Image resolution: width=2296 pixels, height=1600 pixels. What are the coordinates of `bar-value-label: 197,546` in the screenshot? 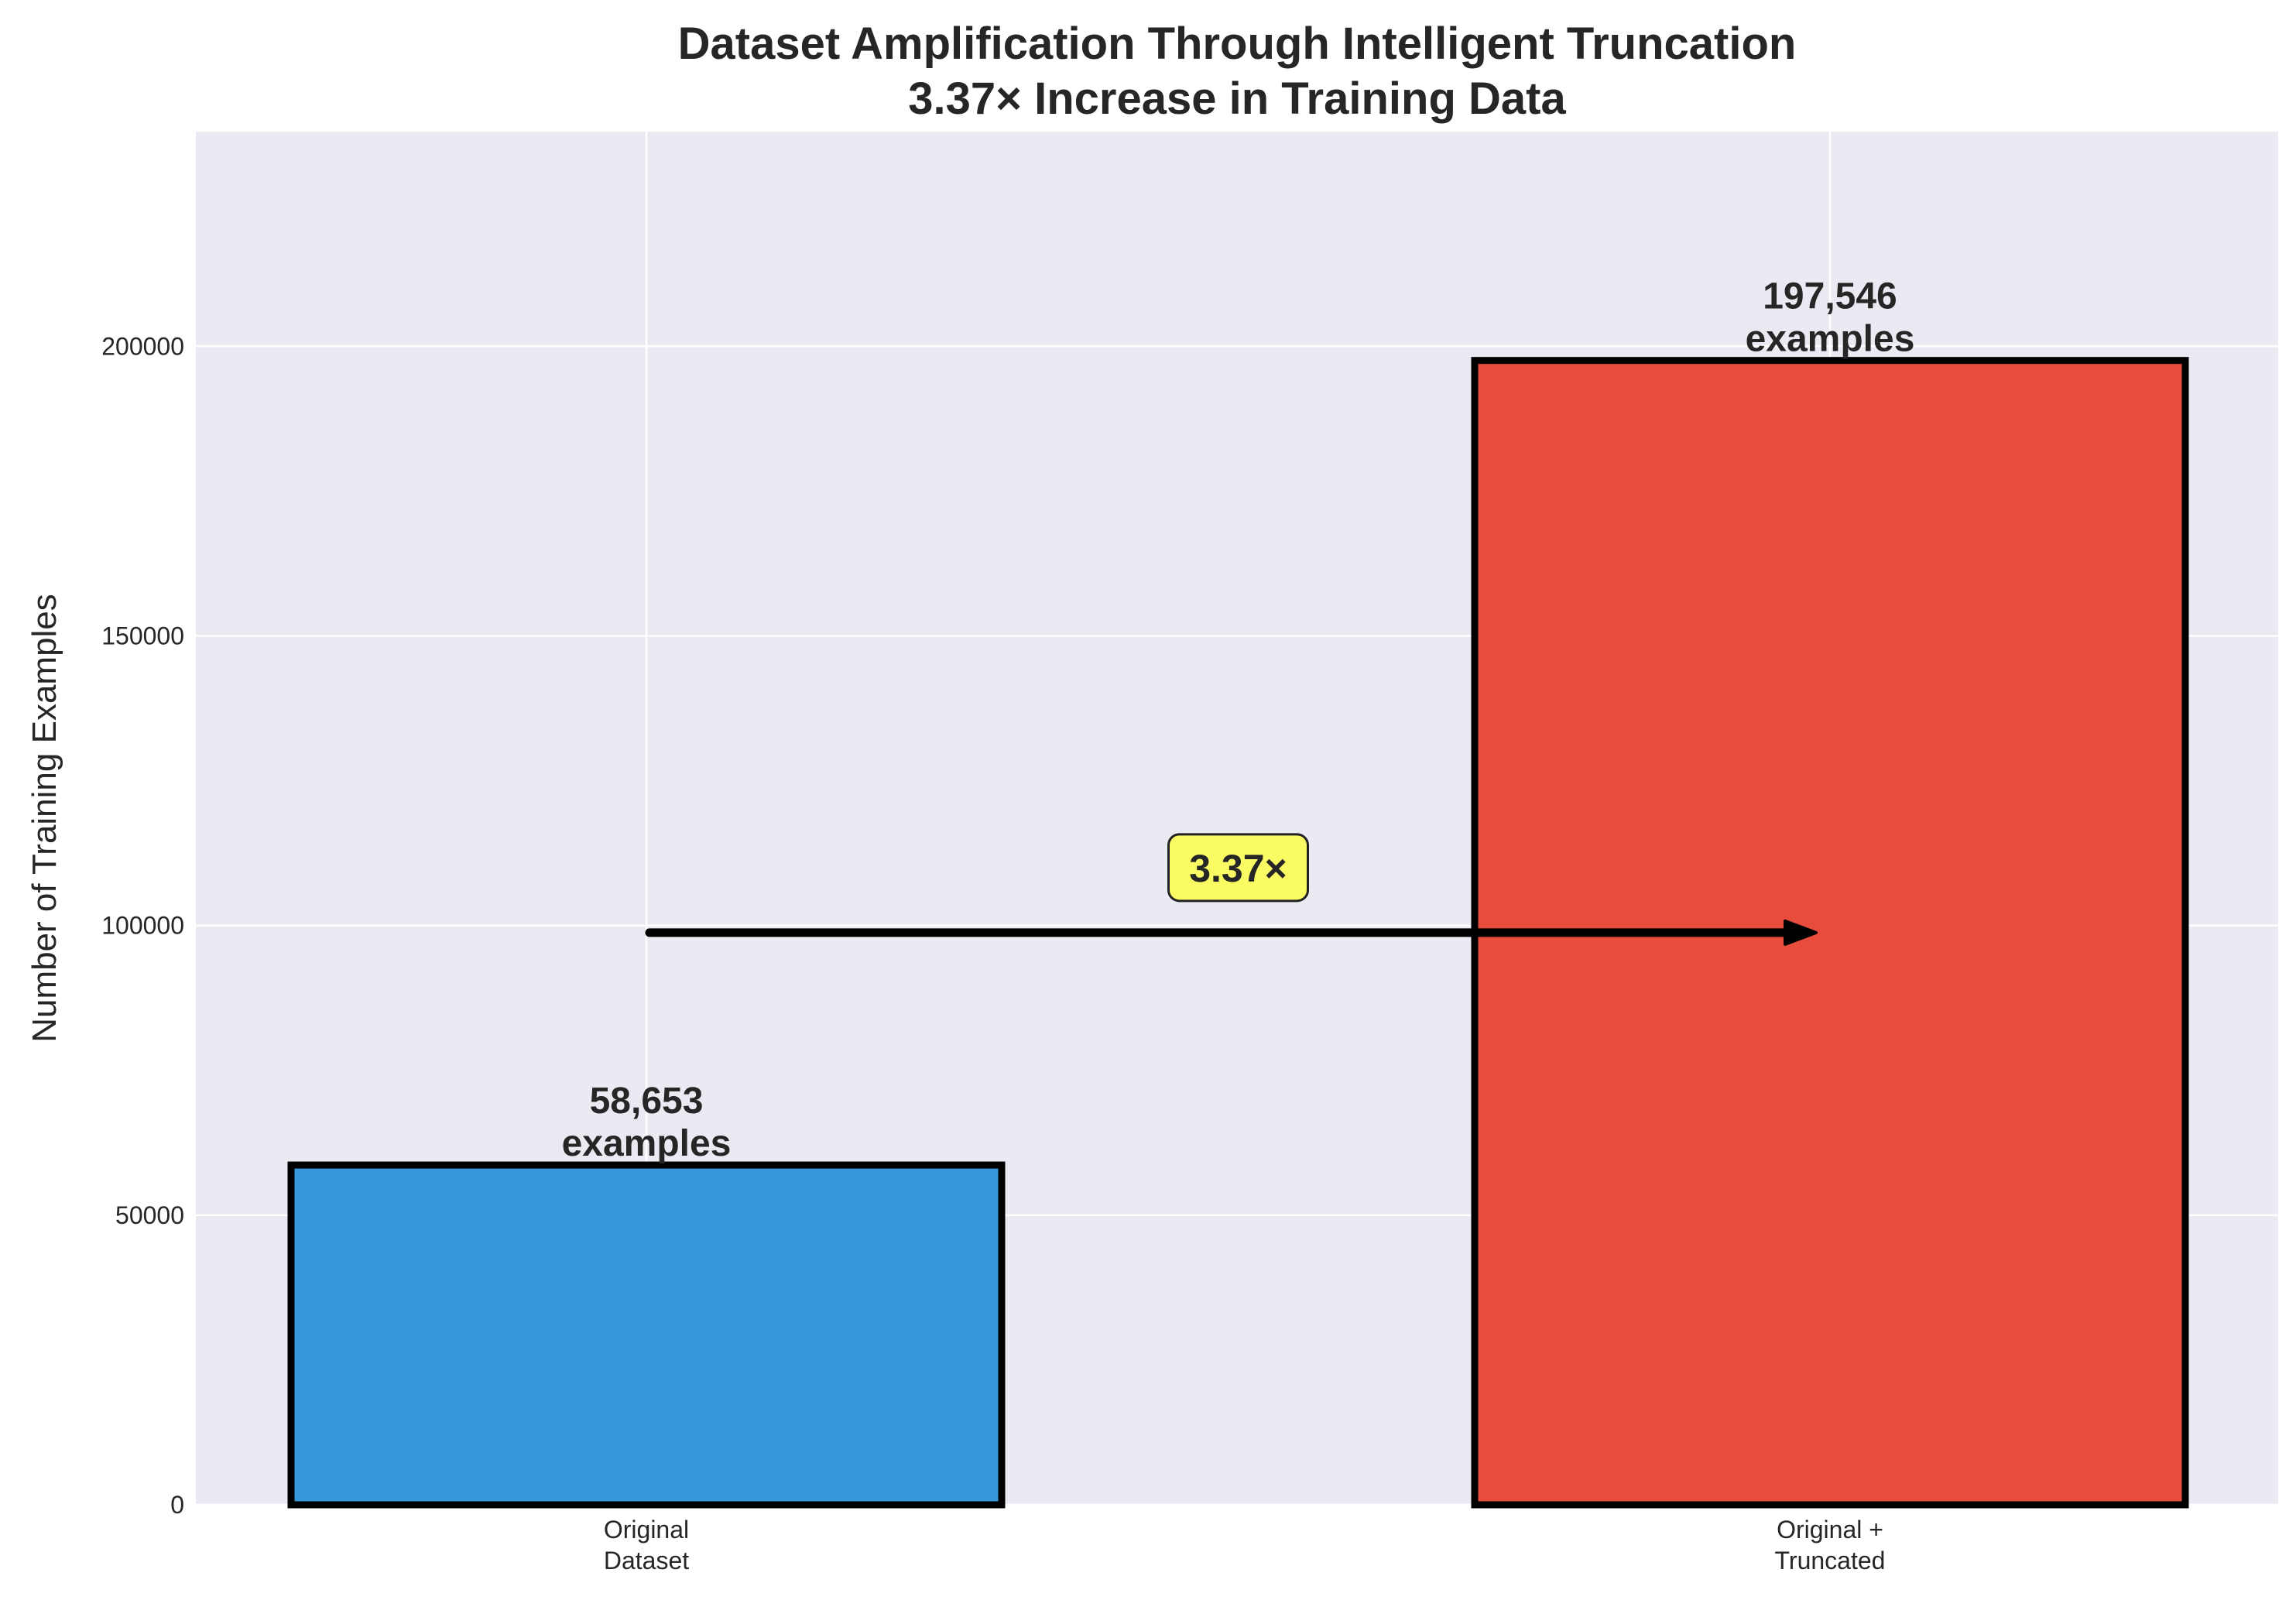 It's located at (1830, 296).